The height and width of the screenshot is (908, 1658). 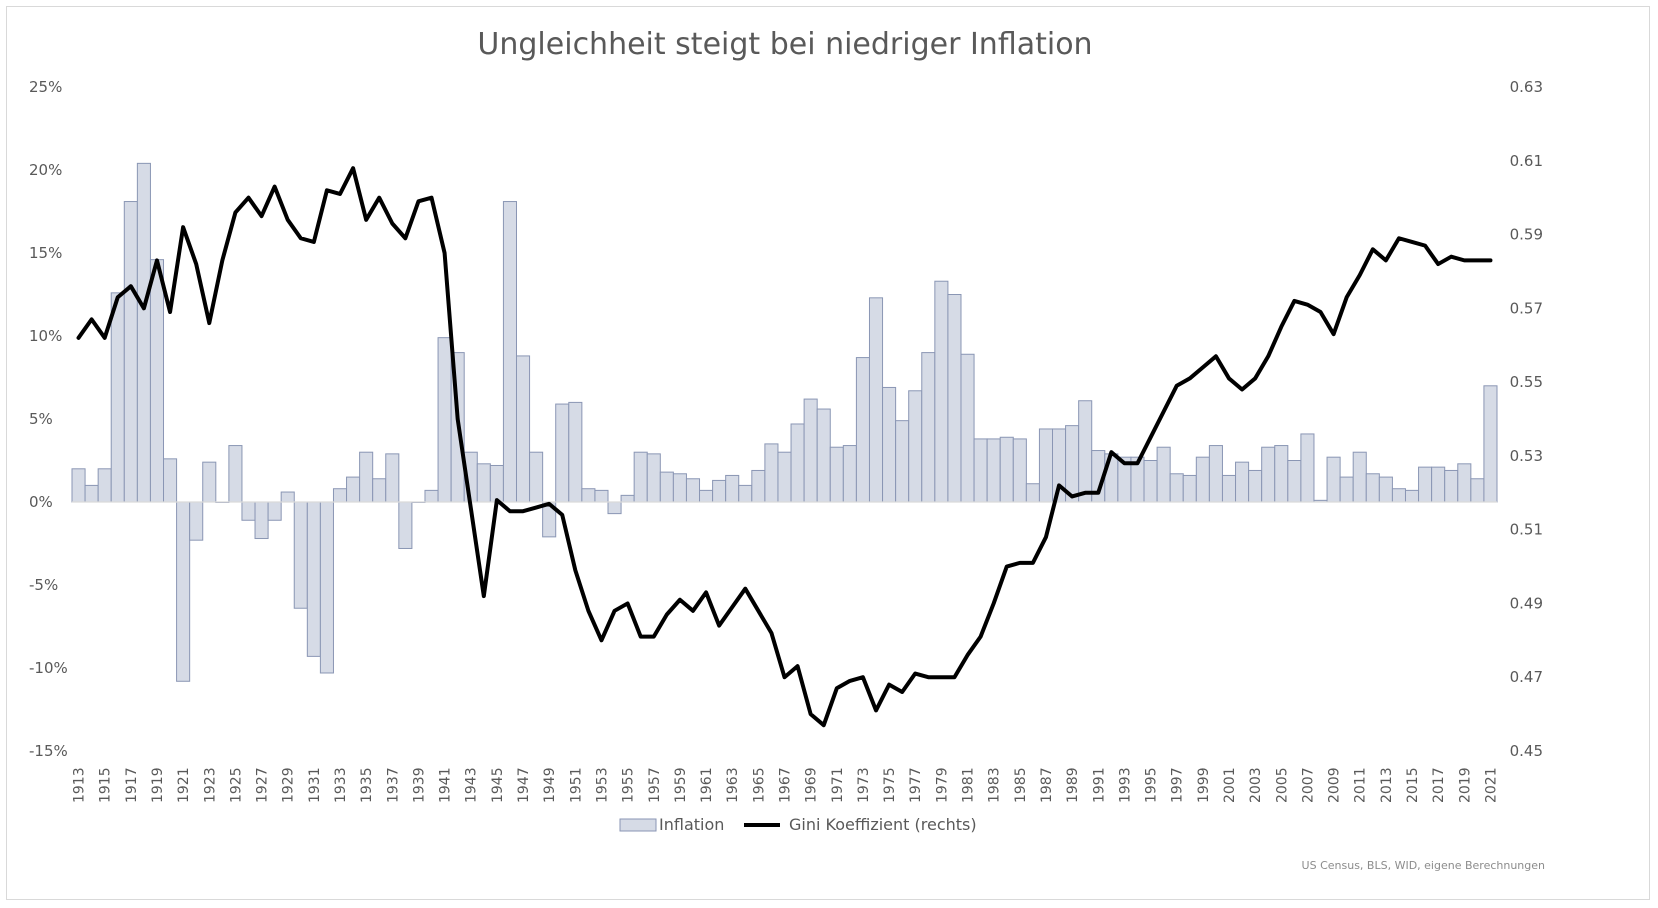 I want to click on x-tick-label: 1955, so click(x=629, y=785).